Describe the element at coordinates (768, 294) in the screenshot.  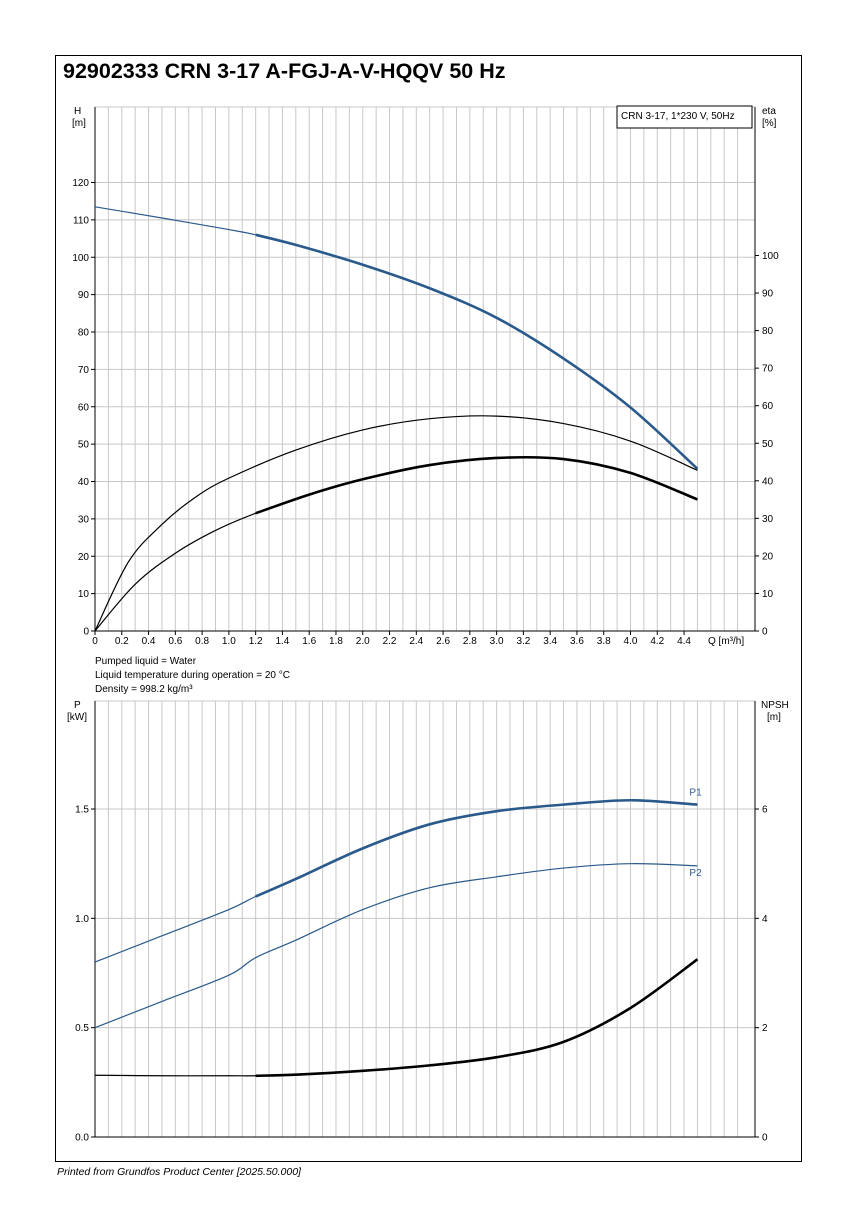
I see `y-tick-label-right: 90` at that location.